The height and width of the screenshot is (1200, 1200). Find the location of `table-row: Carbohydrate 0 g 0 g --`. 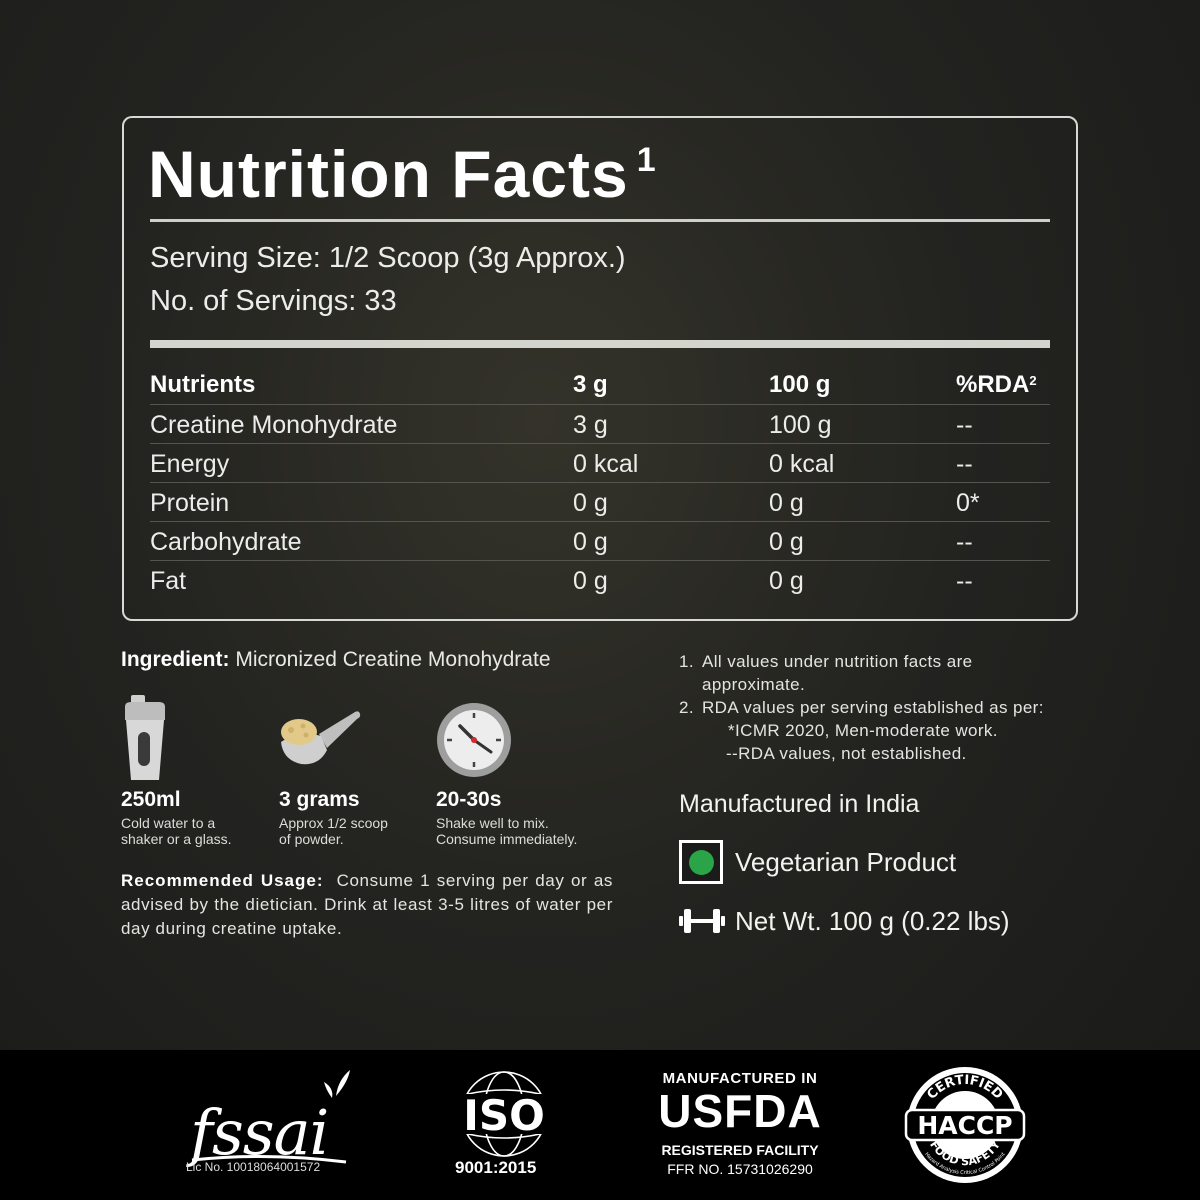

table-row: Carbohydrate 0 g 0 g -- is located at coordinates (600, 541).